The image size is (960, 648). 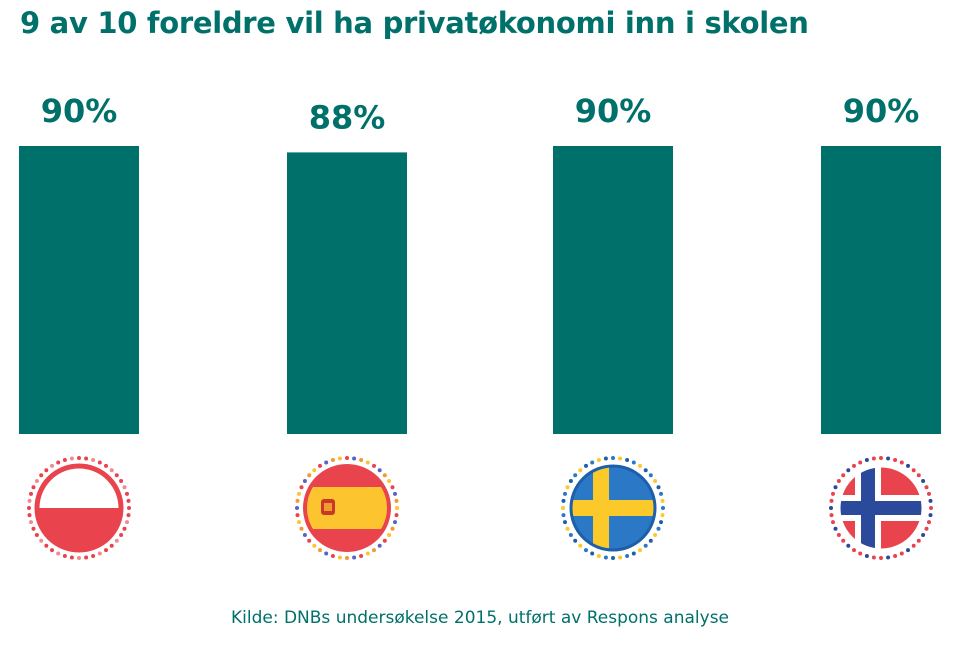 What do you see at coordinates (347, 508) in the screenshot?
I see `spain-flag-icon` at bounding box center [347, 508].